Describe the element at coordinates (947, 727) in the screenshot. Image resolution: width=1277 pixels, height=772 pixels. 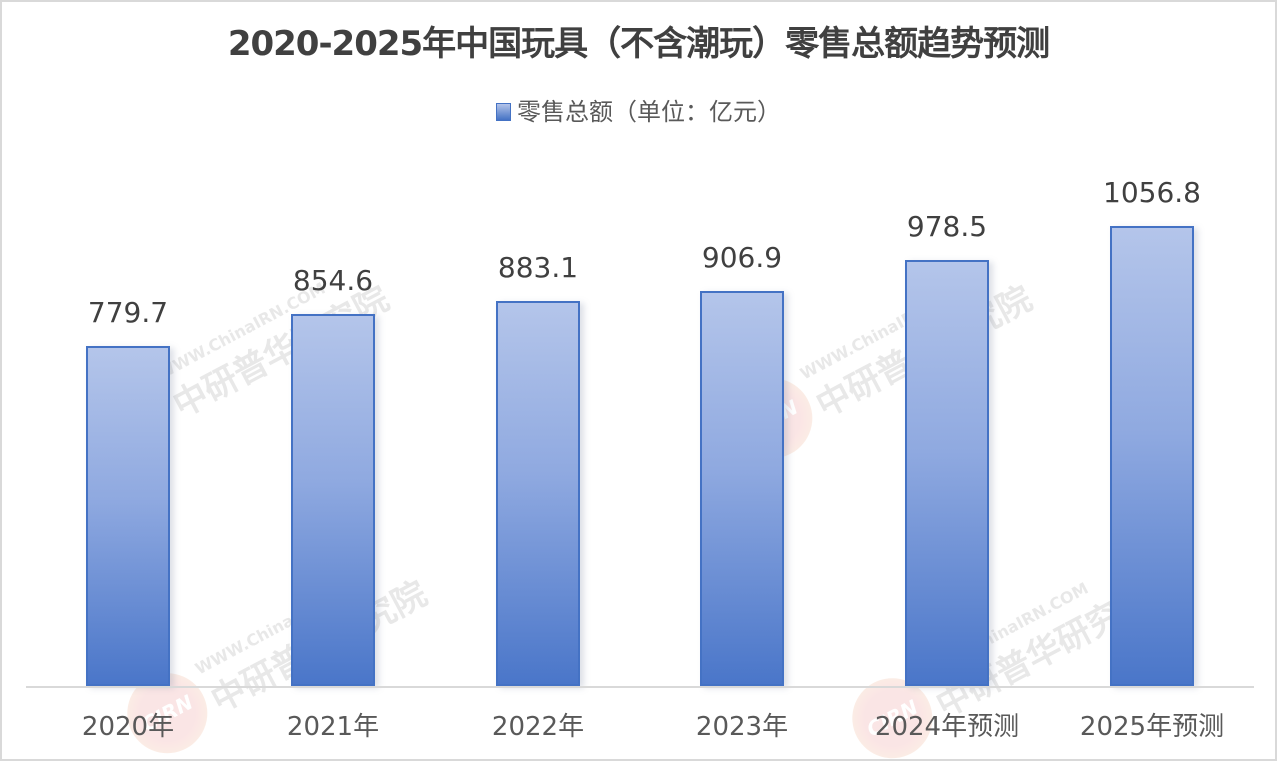
I see `x-axis-tick-label: 2024年预测` at that location.